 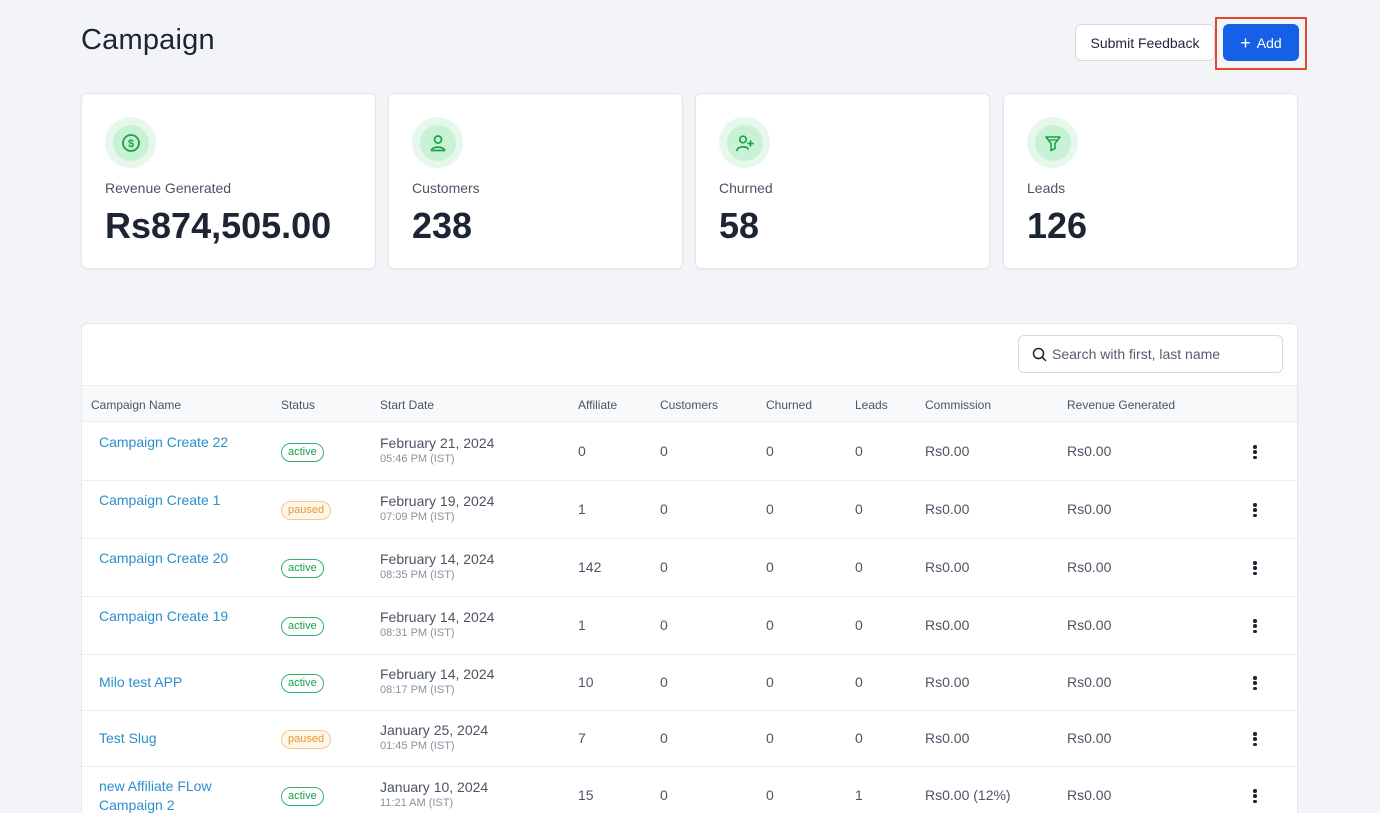 What do you see at coordinates (859, 795) in the screenshot?
I see `leads-count: 1` at bounding box center [859, 795].